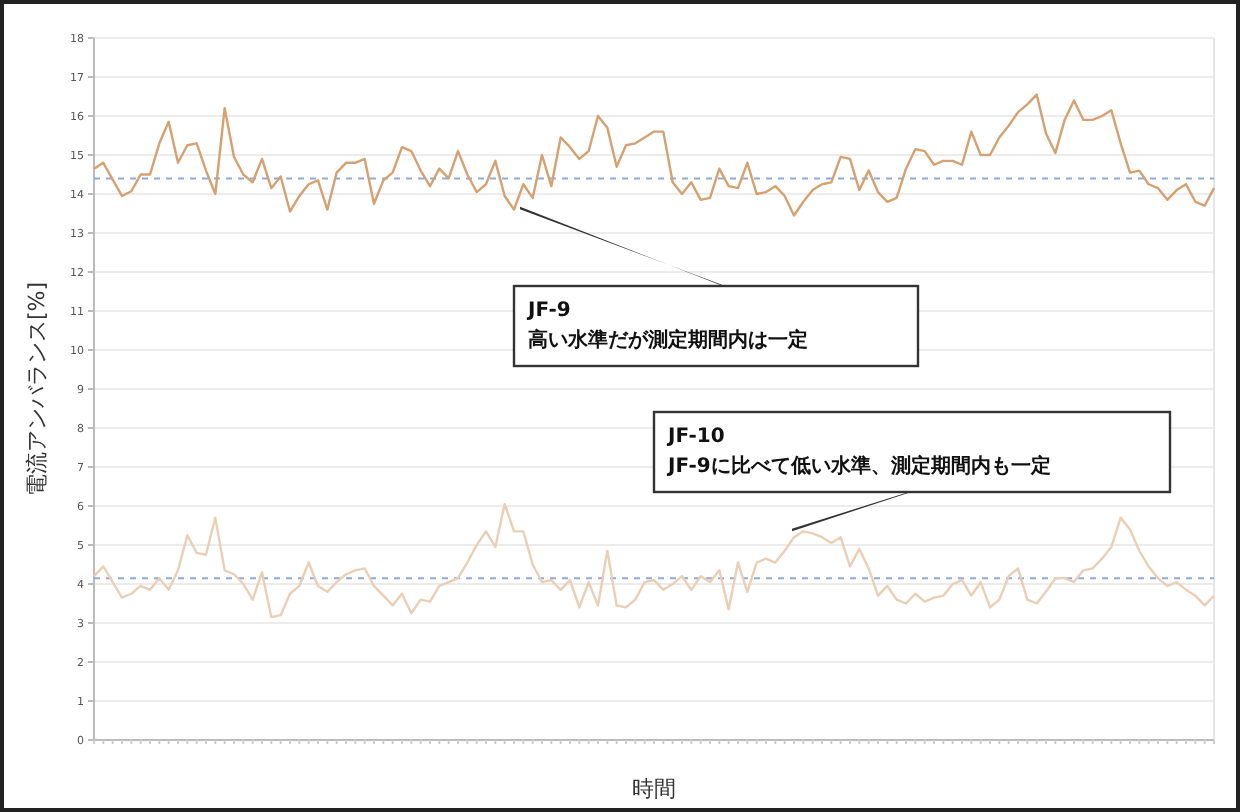  Describe the element at coordinates (667, 326) in the screenshot. I see `annotation: JF-9 高い水準だが測定期間内は一定` at that location.